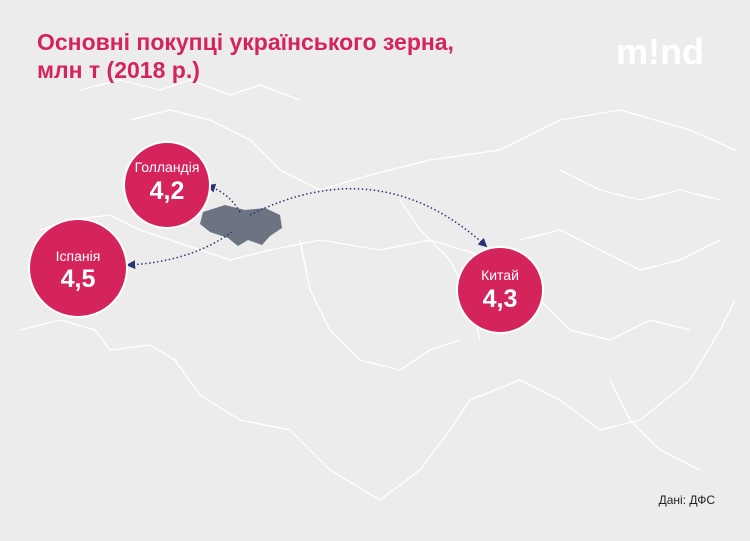 The height and width of the screenshot is (541, 750). What do you see at coordinates (687, 500) in the screenshot?
I see `source: Дані: ДФС` at bounding box center [687, 500].